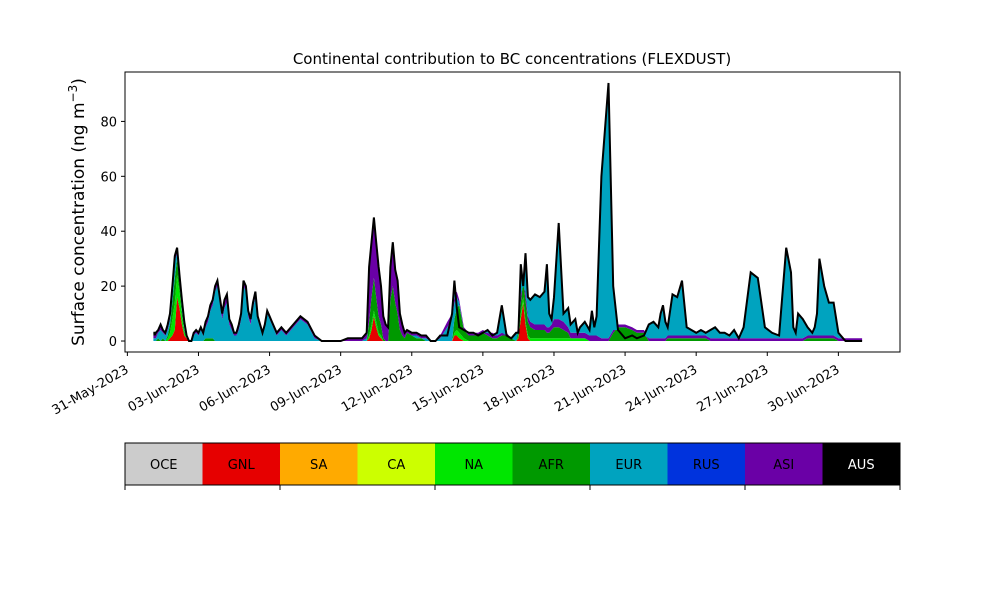 Image resolution: width=1000 pixels, height=600 pixels. I want to click on legend-label-oce: OCE, so click(164, 465).